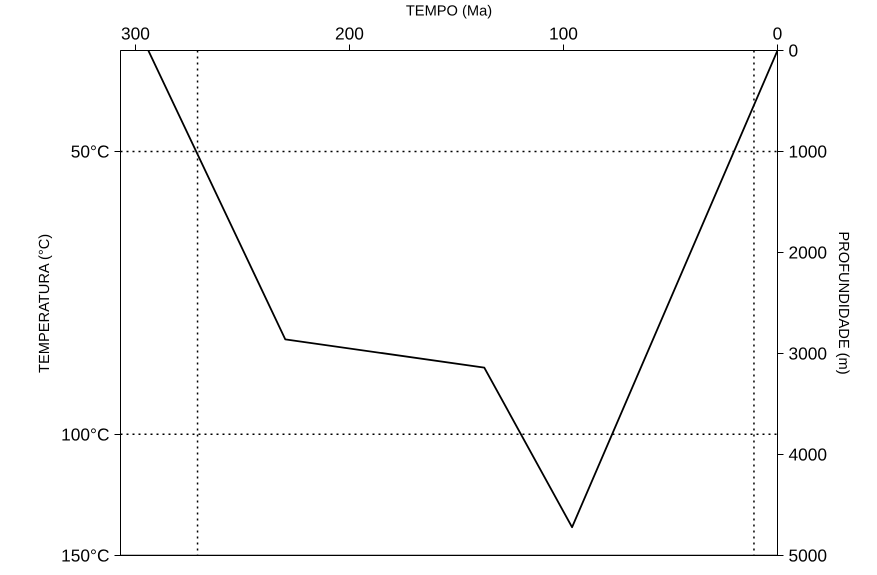 Image resolution: width=877 pixels, height=575 pixels. I want to click on y-tick-label: 1000, so click(808, 152).